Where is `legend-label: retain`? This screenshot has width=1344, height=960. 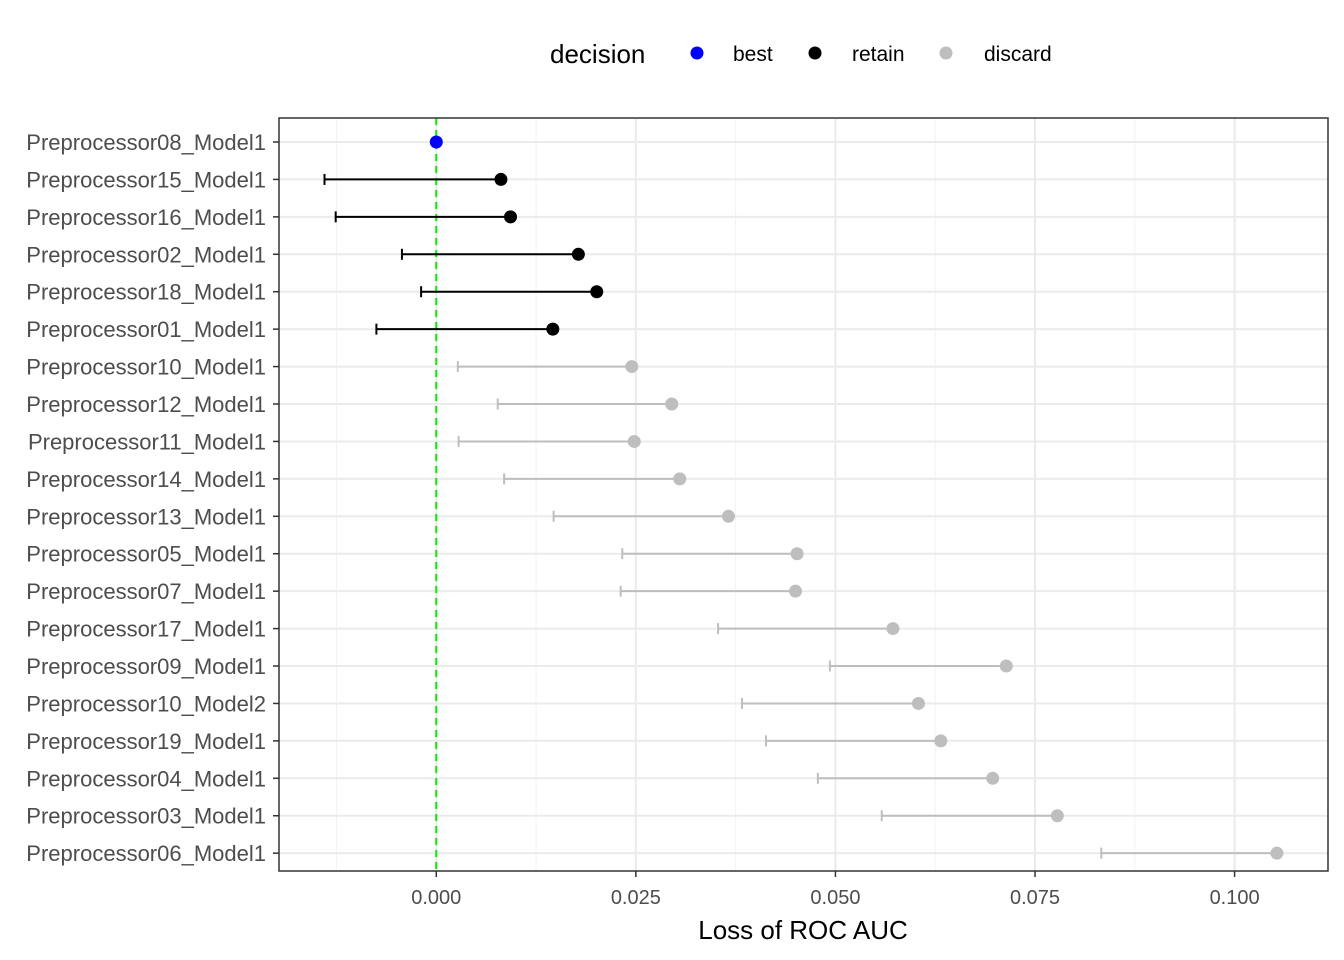
legend-label: retain is located at coordinates (878, 54).